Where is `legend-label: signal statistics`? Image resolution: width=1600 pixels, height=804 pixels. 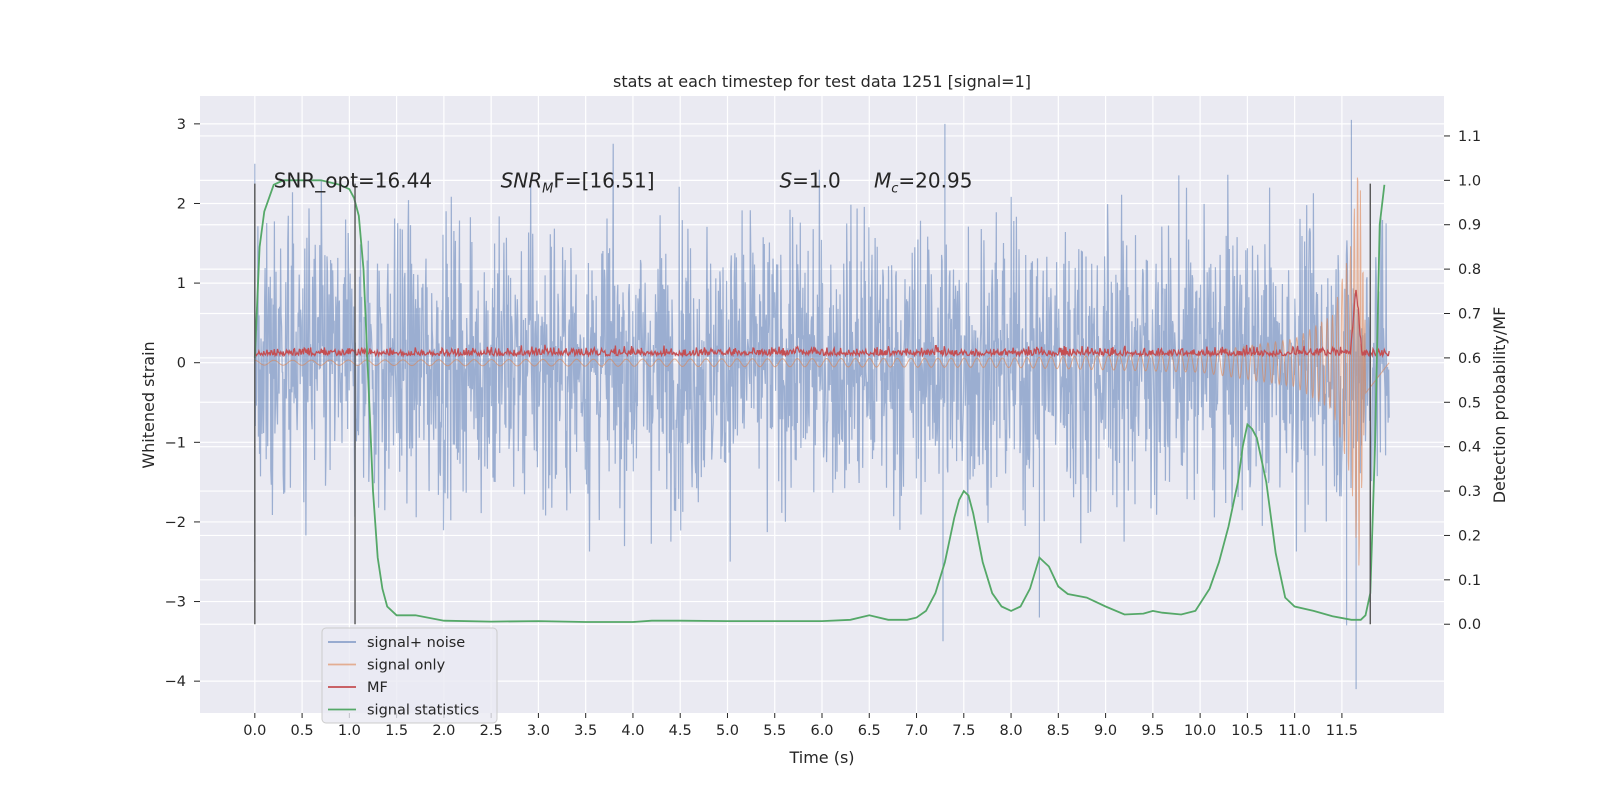 legend-label: signal statistics is located at coordinates (423, 711).